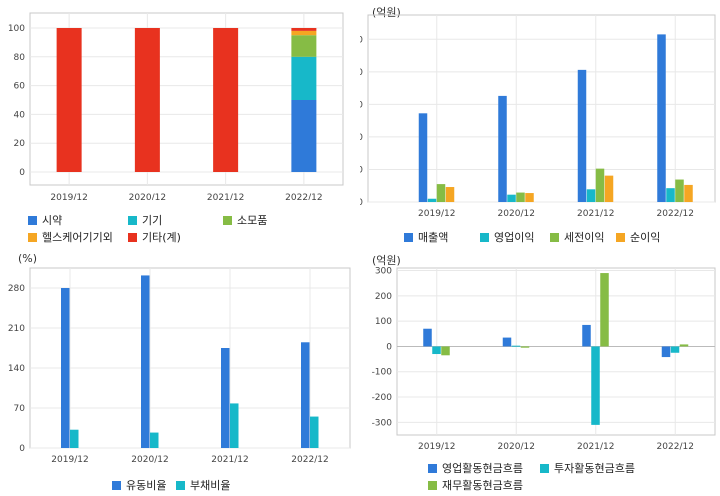  What do you see at coordinates (482, 485) in the screenshot?
I see `legend-label: 재무활동현금흐름` at bounding box center [482, 485].